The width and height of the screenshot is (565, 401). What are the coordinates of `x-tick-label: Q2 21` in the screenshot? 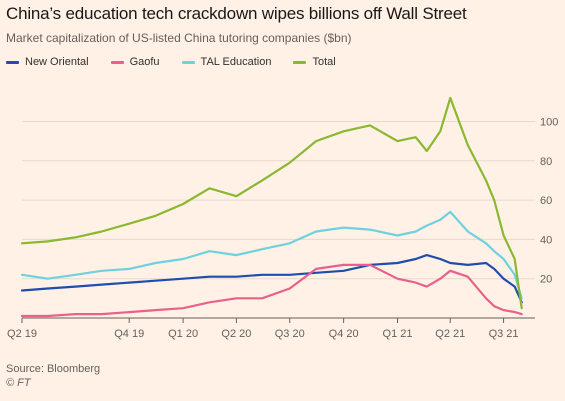 It's located at (450, 334).